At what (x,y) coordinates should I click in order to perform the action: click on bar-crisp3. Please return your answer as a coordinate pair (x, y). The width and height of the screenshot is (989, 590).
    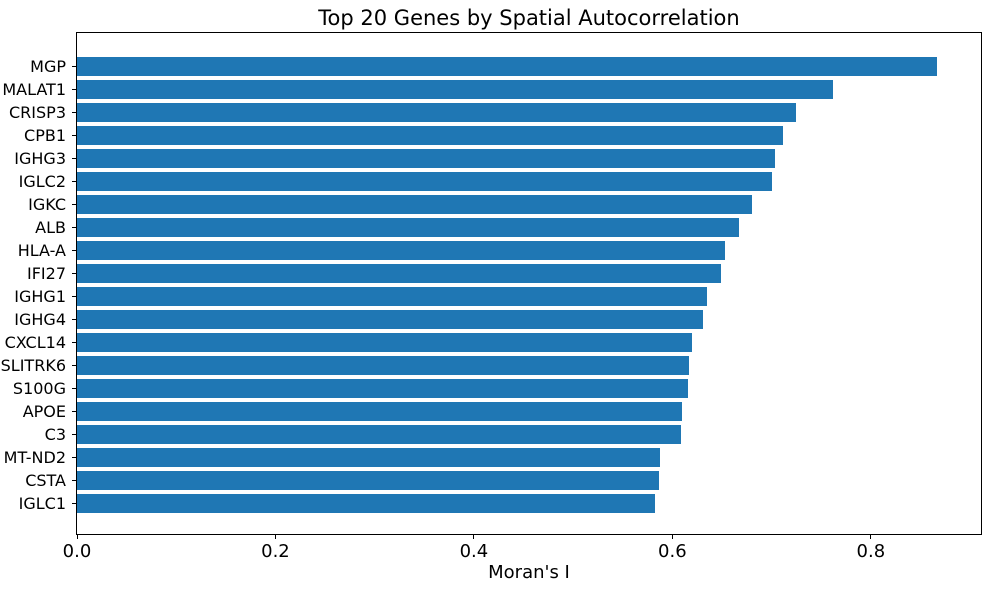
    Looking at the image, I should click on (437, 112).